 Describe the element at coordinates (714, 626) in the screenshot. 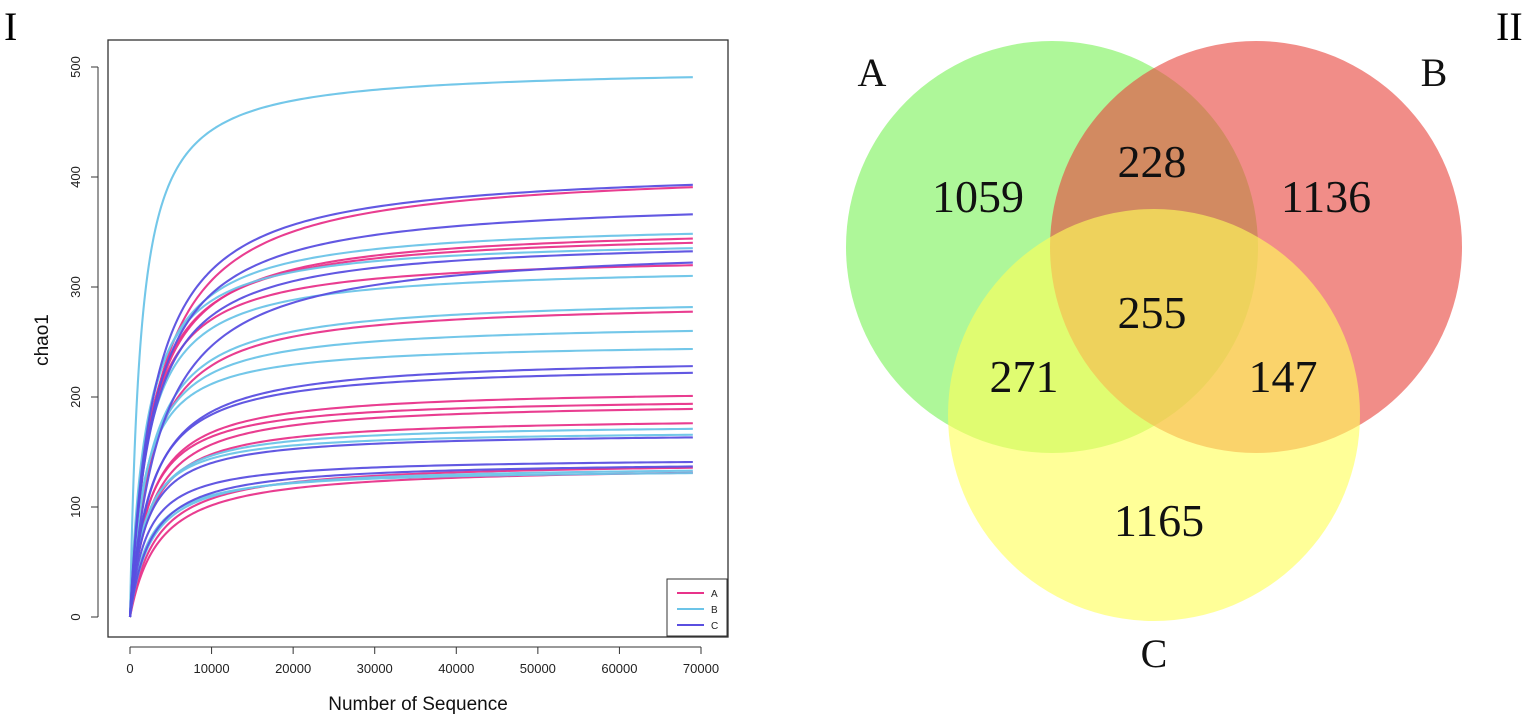

I see `legend-label-c: C` at that location.